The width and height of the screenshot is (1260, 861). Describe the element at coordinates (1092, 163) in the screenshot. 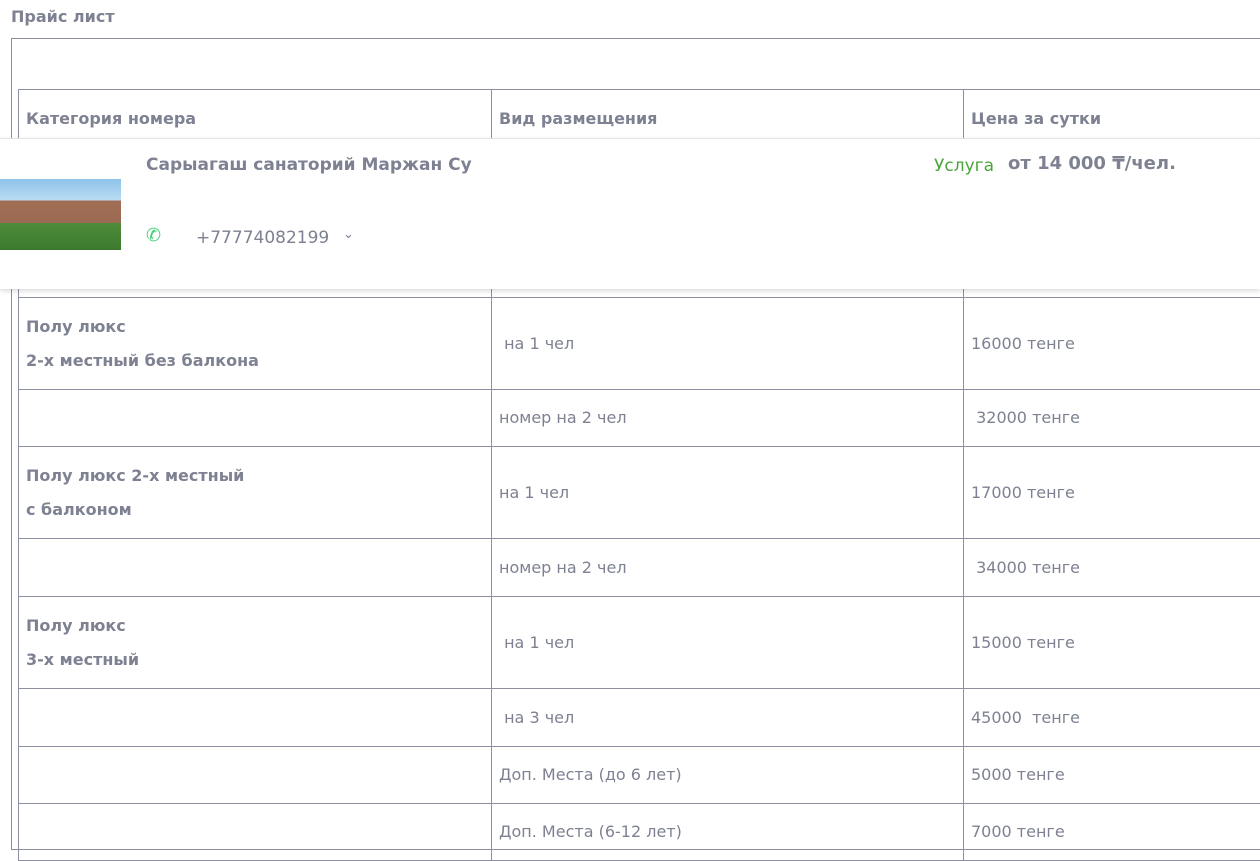

I see `price-from: от 14 000 ₸/чел.` at that location.